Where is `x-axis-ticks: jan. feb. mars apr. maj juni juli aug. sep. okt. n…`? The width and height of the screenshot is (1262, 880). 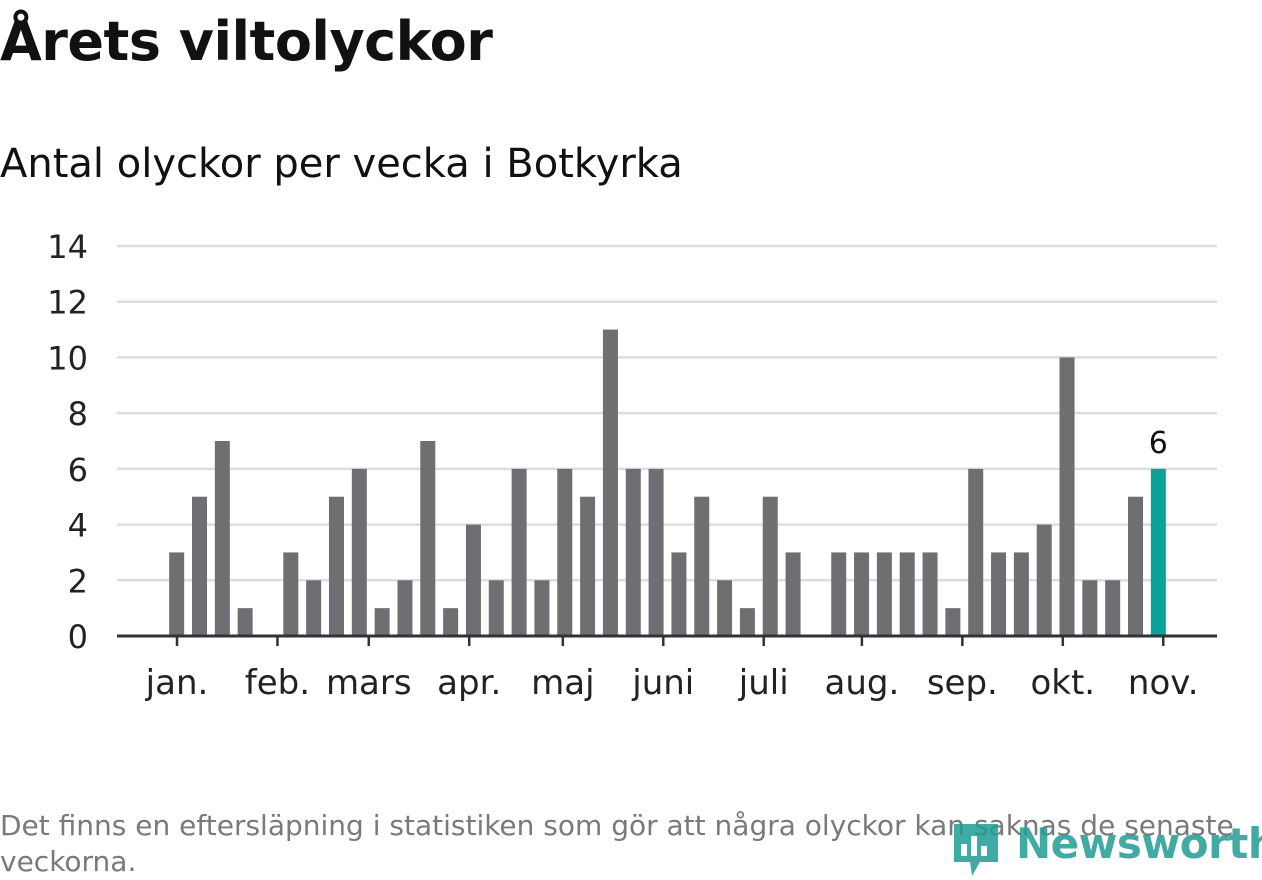 x-axis-ticks: jan. feb. mars apr. maj juni juli aug. sep. okt. n… is located at coordinates (672, 669).